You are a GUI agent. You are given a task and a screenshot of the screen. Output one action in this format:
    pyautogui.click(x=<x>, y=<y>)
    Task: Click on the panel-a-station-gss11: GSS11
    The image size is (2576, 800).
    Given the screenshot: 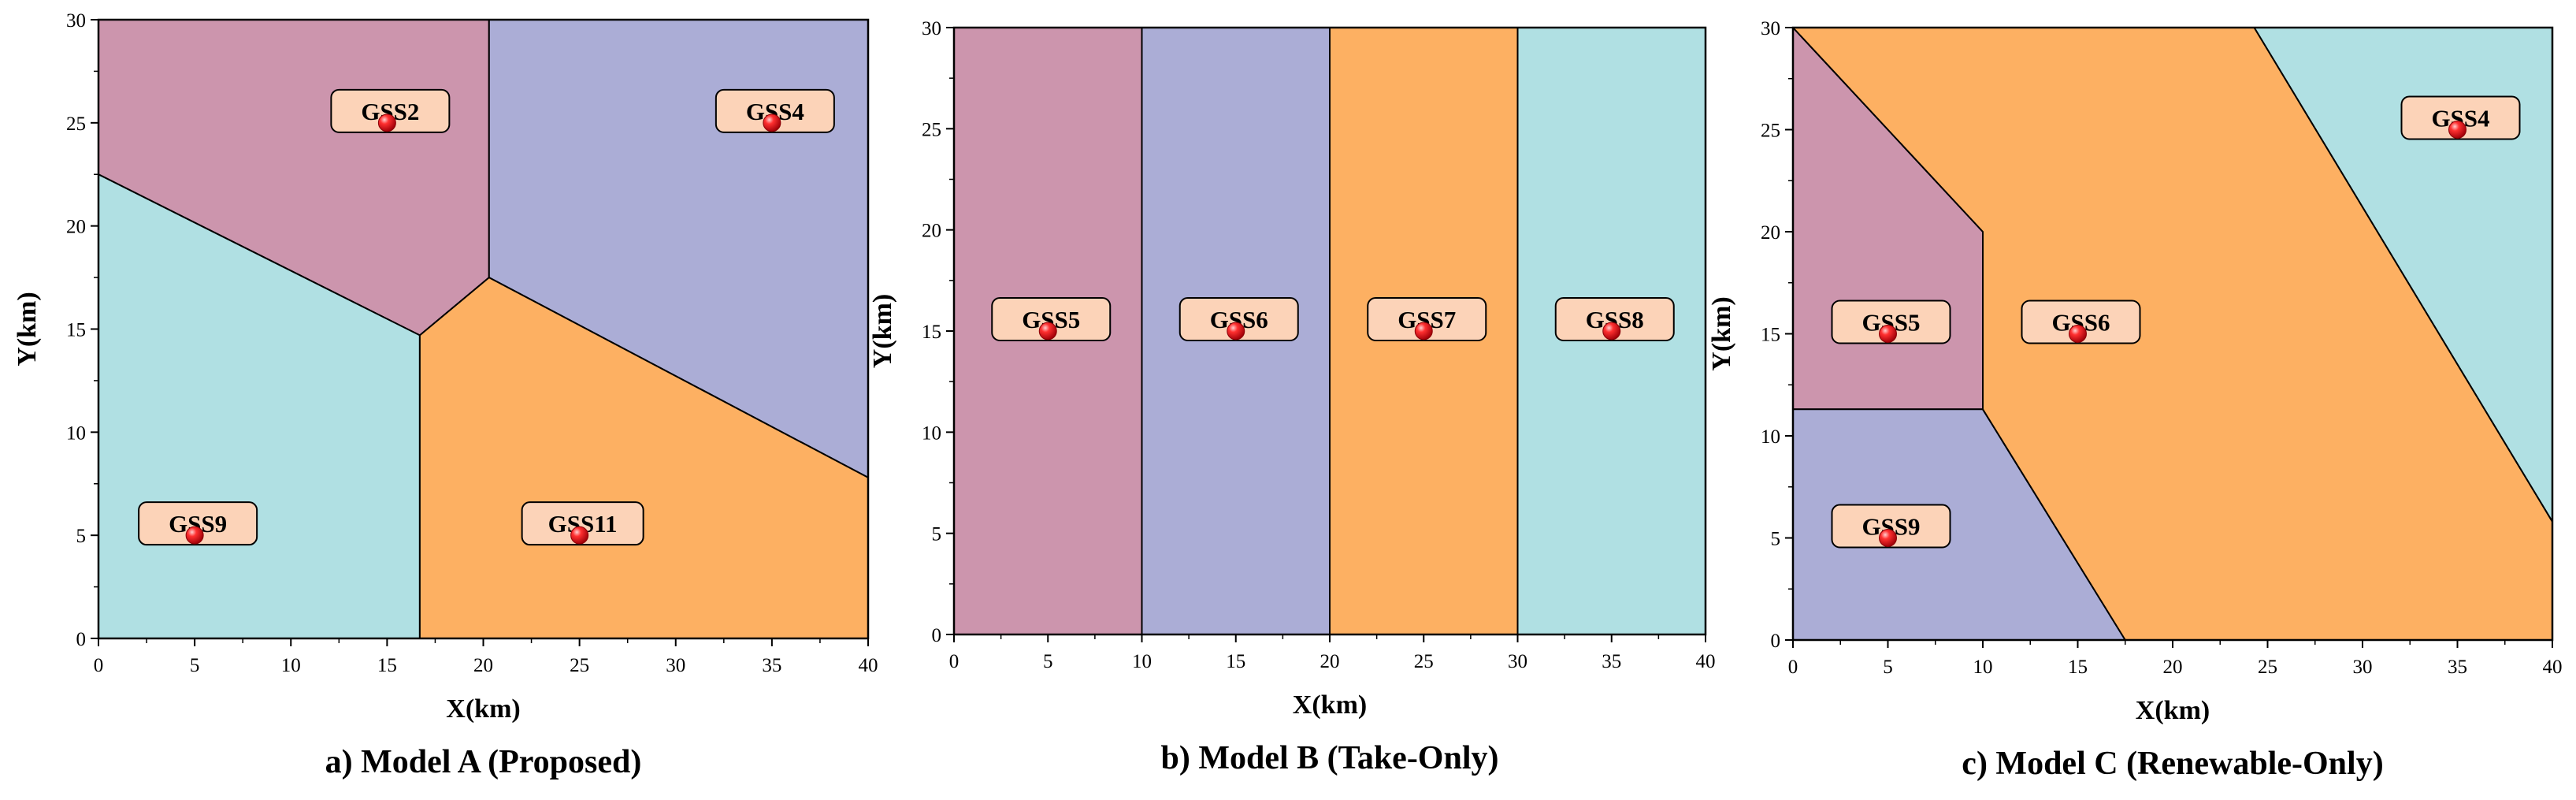 What is the action you would take?
    pyautogui.click(x=582, y=524)
    